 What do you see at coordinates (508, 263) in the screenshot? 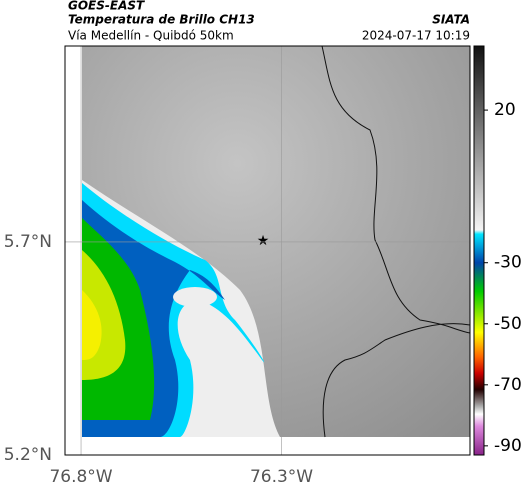
I see `colorbar-tick-label: -30` at bounding box center [508, 263].